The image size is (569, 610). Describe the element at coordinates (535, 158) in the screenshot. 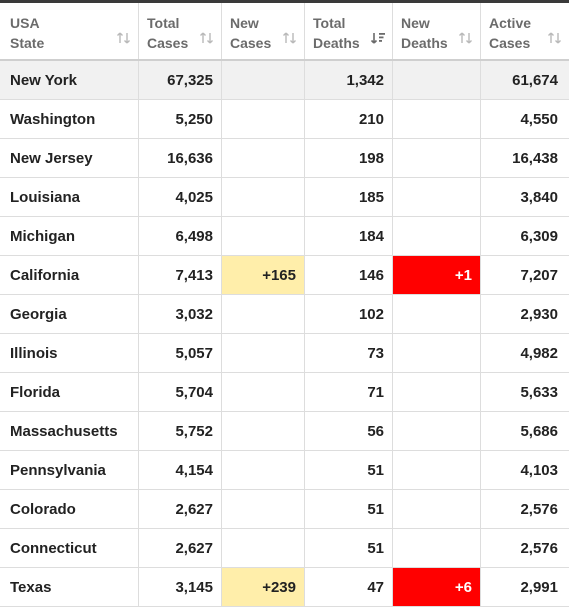

I see `active-cases-cell: 16,438` at that location.